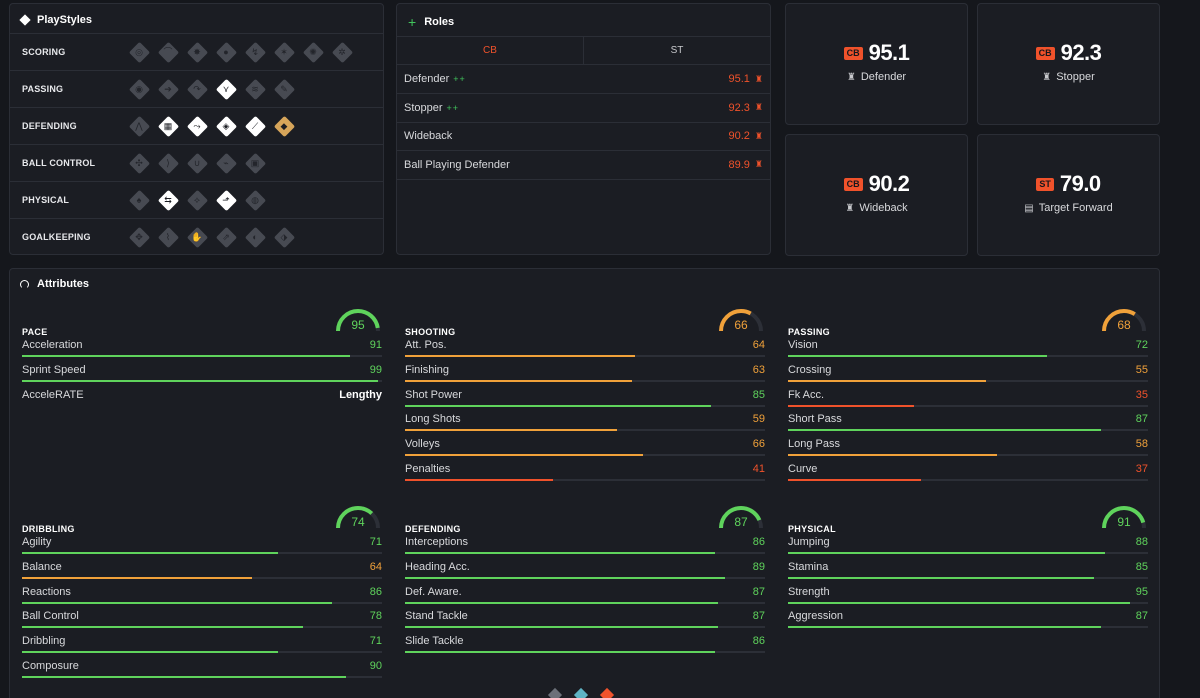 The width and height of the screenshot is (1200, 698). I want to click on tab-st: ST, so click(676, 50).